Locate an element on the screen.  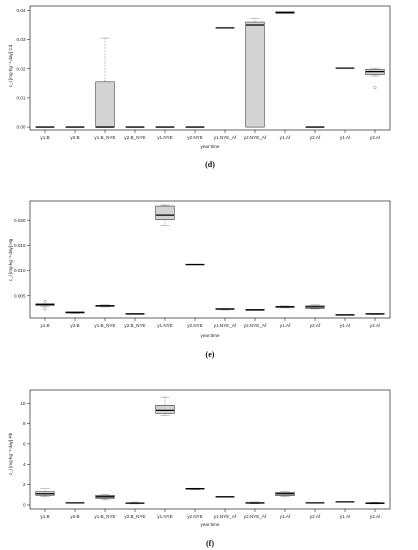
panel-d-xtick-label: y2.B is located at coordinates (74, 137).